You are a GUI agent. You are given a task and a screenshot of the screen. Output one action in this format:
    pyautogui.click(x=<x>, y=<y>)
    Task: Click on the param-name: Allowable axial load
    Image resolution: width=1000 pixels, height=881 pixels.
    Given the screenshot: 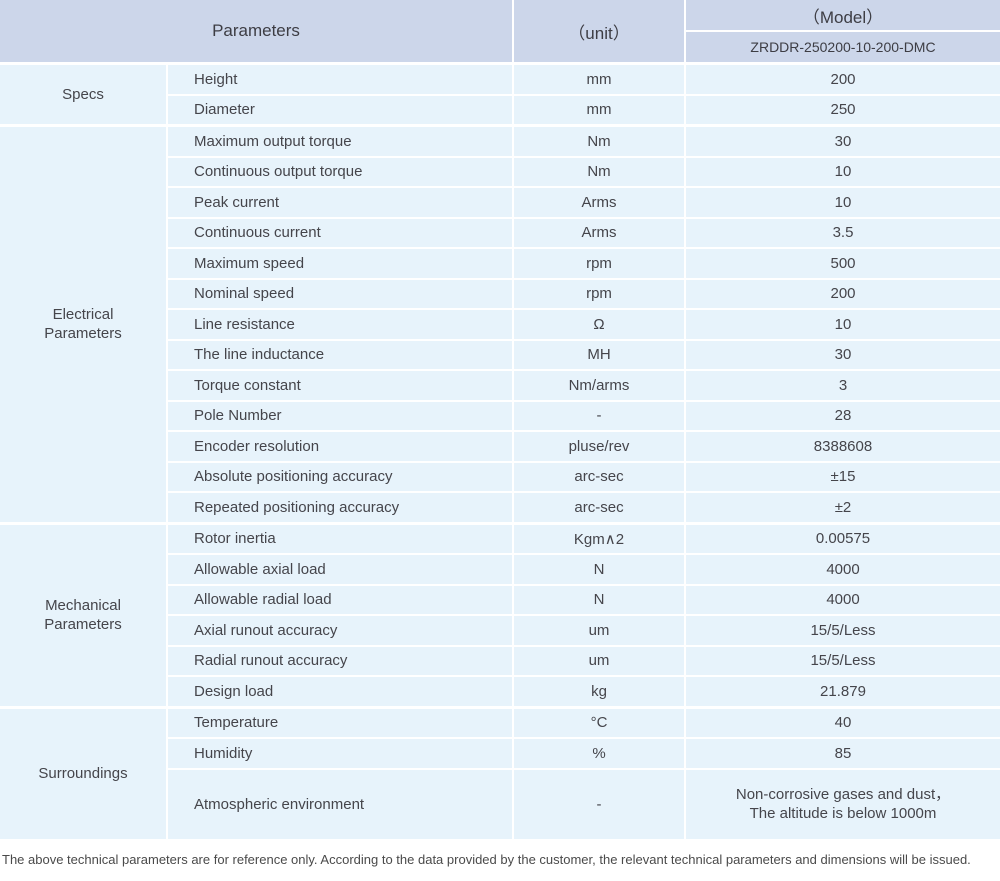 What is the action you would take?
    pyautogui.click(x=340, y=569)
    